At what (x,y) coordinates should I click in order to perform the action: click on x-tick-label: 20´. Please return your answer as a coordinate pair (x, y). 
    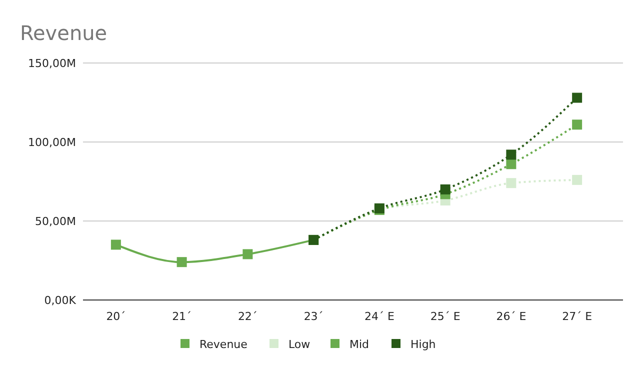
    Looking at the image, I should click on (116, 316).